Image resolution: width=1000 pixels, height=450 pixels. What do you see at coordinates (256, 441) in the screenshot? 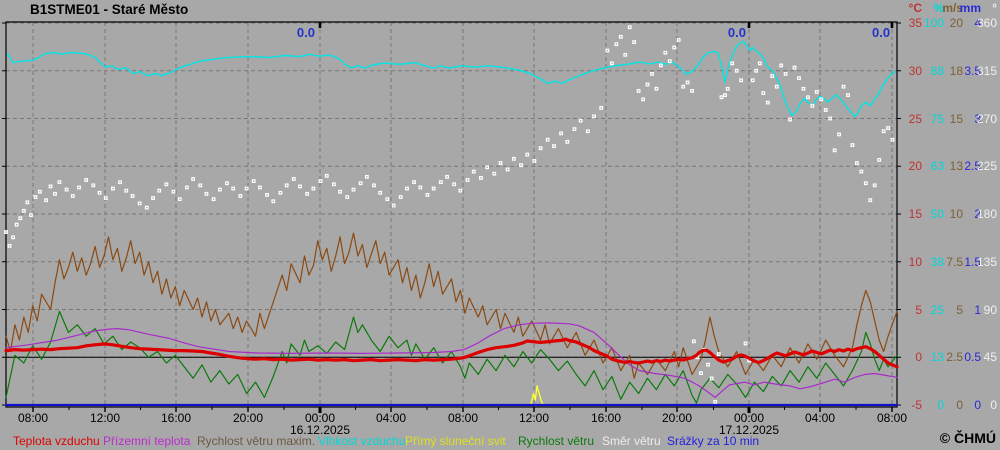
I see `legend-item-3: Rychlost větru maxim.` at bounding box center [256, 441].